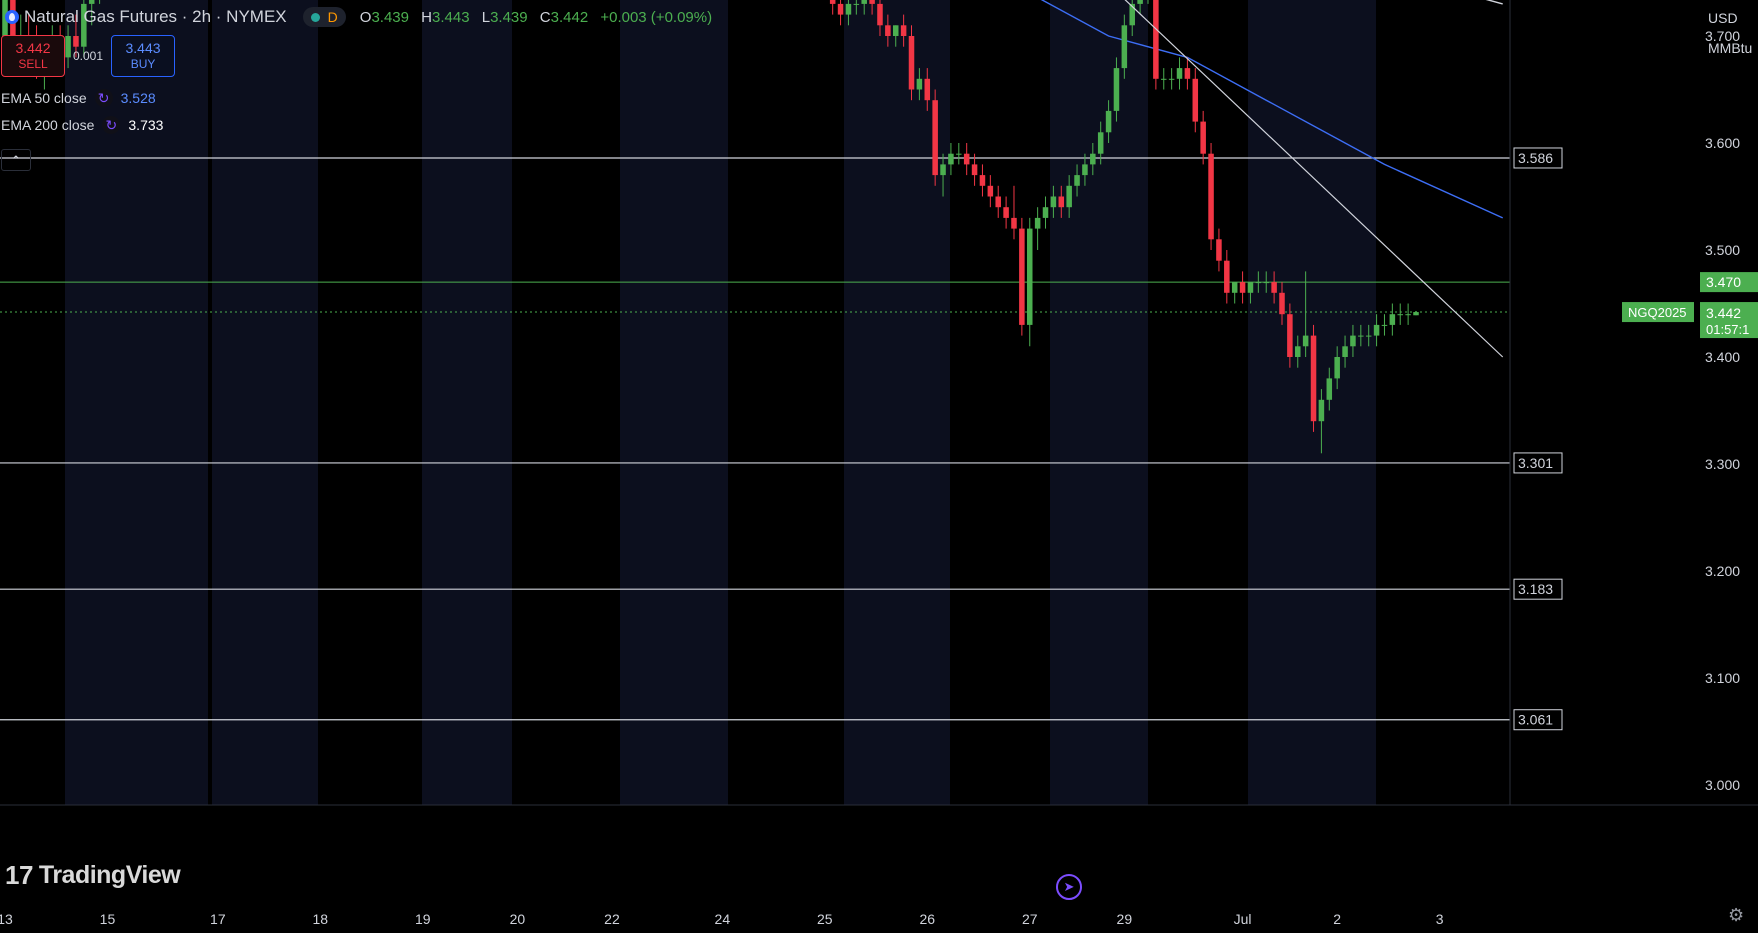 Image resolution: width=1758 pixels, height=933 pixels. What do you see at coordinates (1125, 919) in the screenshot?
I see `time-tick: 29` at bounding box center [1125, 919].